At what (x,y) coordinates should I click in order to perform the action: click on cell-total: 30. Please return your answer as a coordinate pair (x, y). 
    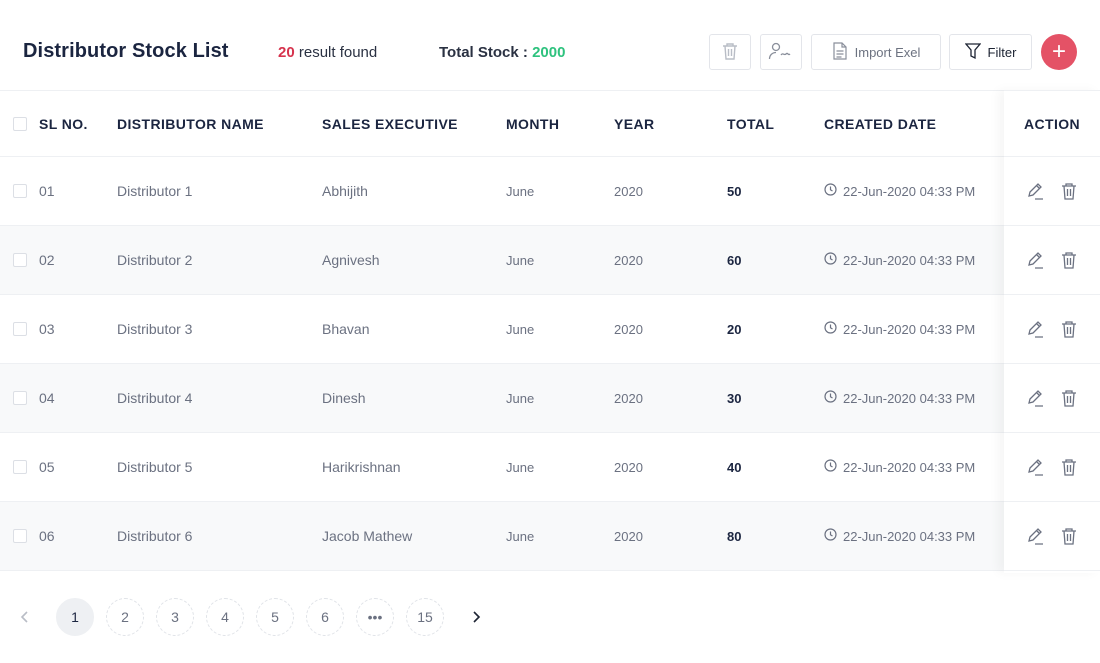
    Looking at the image, I should click on (734, 398).